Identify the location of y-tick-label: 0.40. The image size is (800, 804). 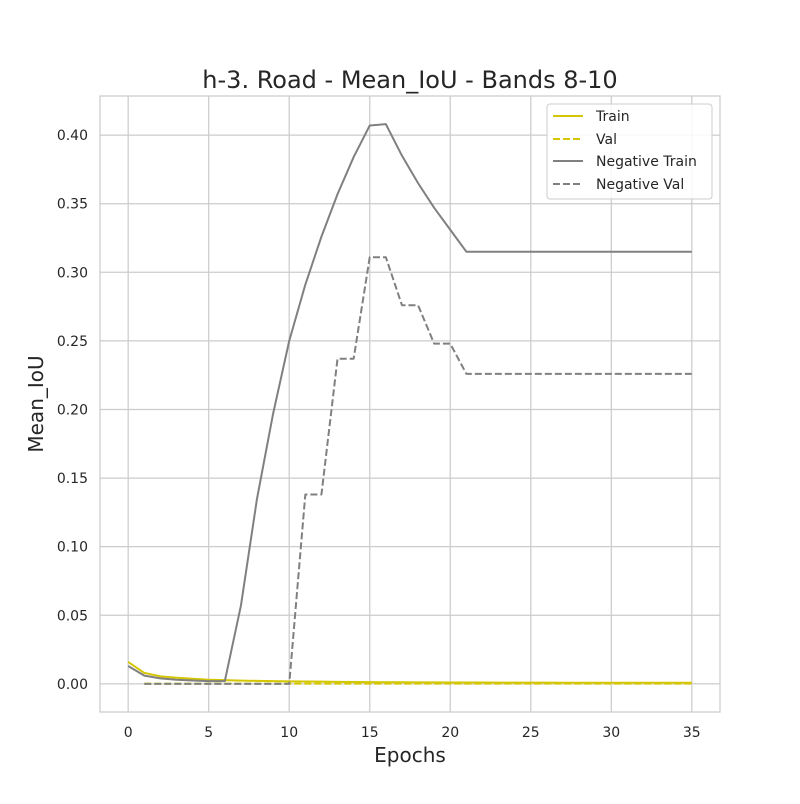
(72, 136).